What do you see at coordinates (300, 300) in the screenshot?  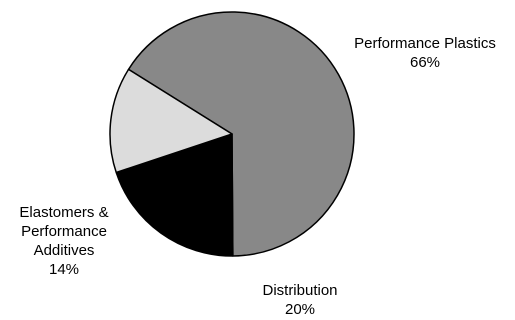 I see `slice-label-distribution: Distribution 20%` at bounding box center [300, 300].